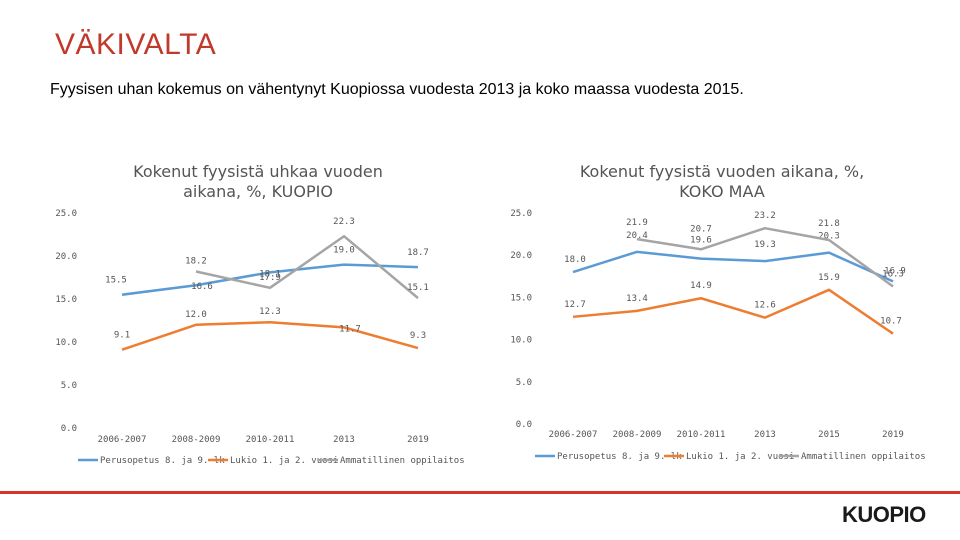  Describe the element at coordinates (136, 44) in the screenshot. I see `page-title: VÄKIVALTA` at that location.